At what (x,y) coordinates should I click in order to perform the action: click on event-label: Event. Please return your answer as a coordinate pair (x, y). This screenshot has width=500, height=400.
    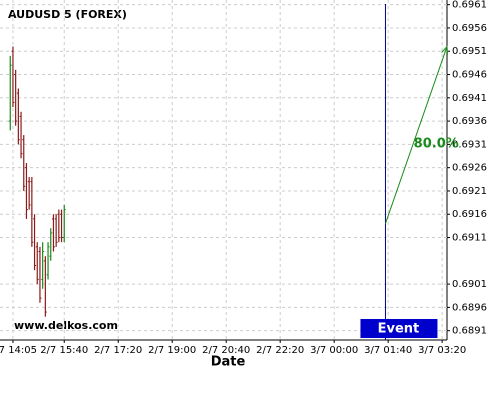
    Looking at the image, I should click on (399, 329).